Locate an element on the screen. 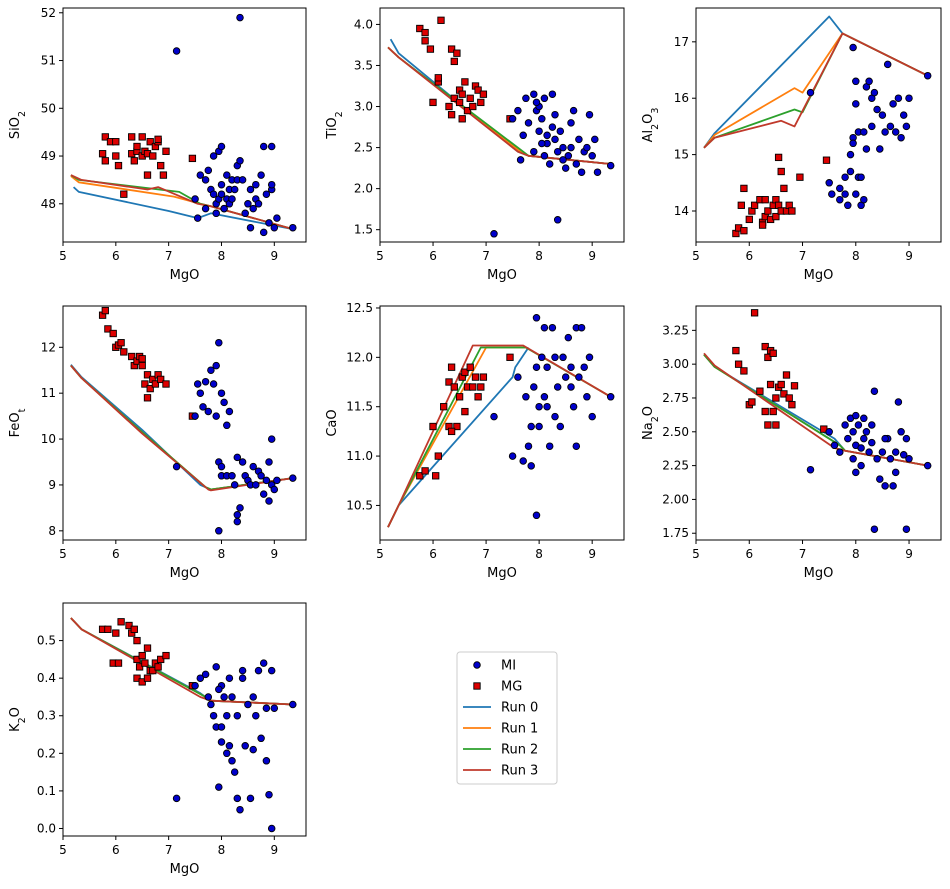 This screenshot has height=889, width=950. x-axis-label: MgO is located at coordinates (185, 275).